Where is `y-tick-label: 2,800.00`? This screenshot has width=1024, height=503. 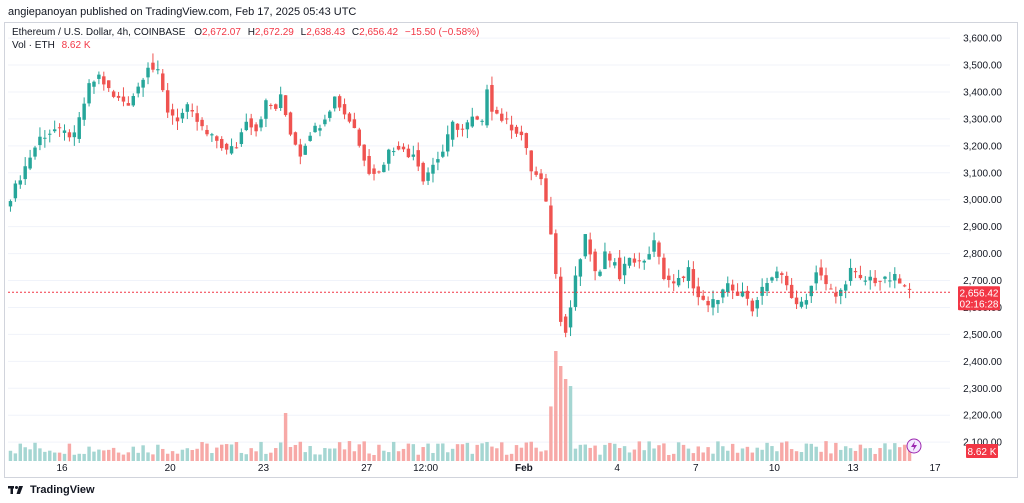 y-tick-label: 2,800.00 is located at coordinates (982, 254).